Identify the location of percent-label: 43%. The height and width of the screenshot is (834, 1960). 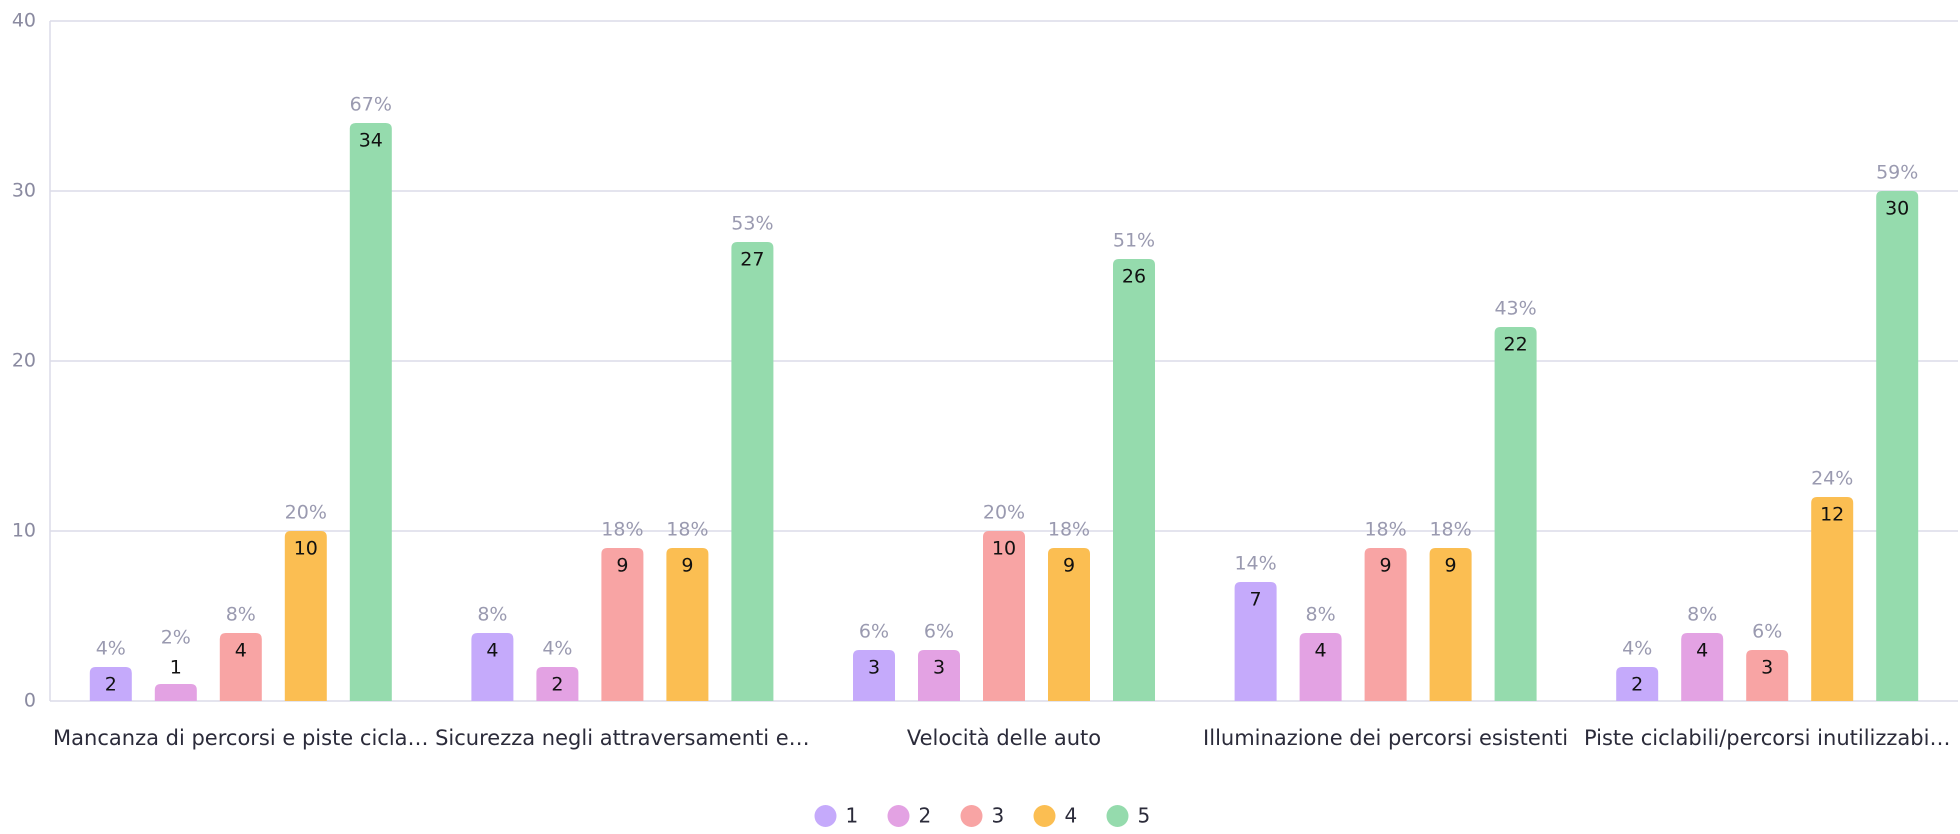
(1515, 309).